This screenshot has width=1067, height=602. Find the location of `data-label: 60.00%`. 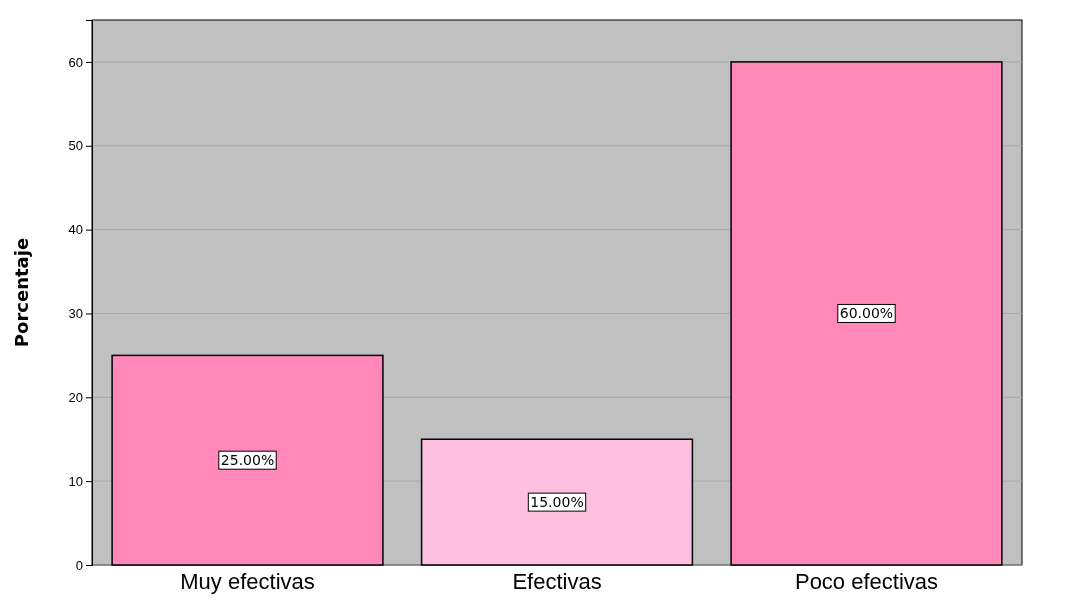

data-label: 60.00% is located at coordinates (866, 313).